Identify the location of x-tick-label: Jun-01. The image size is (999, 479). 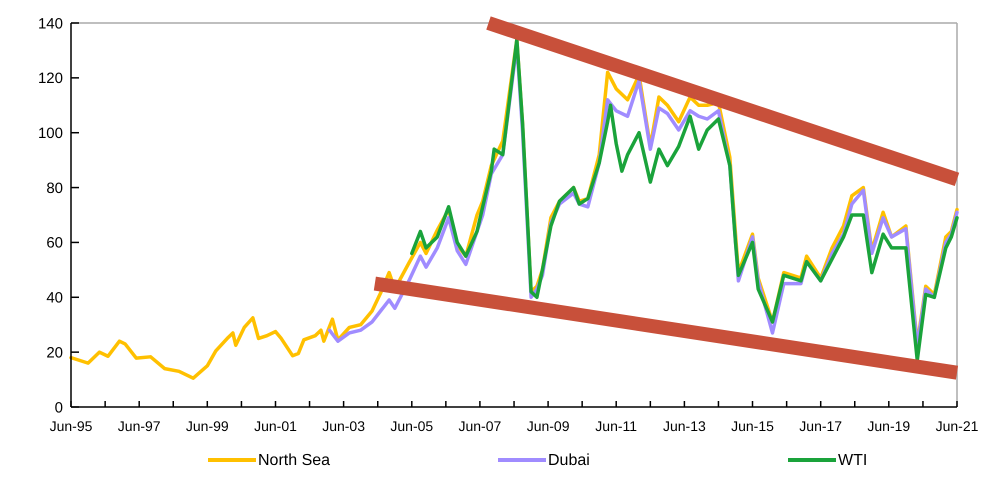
(276, 426).